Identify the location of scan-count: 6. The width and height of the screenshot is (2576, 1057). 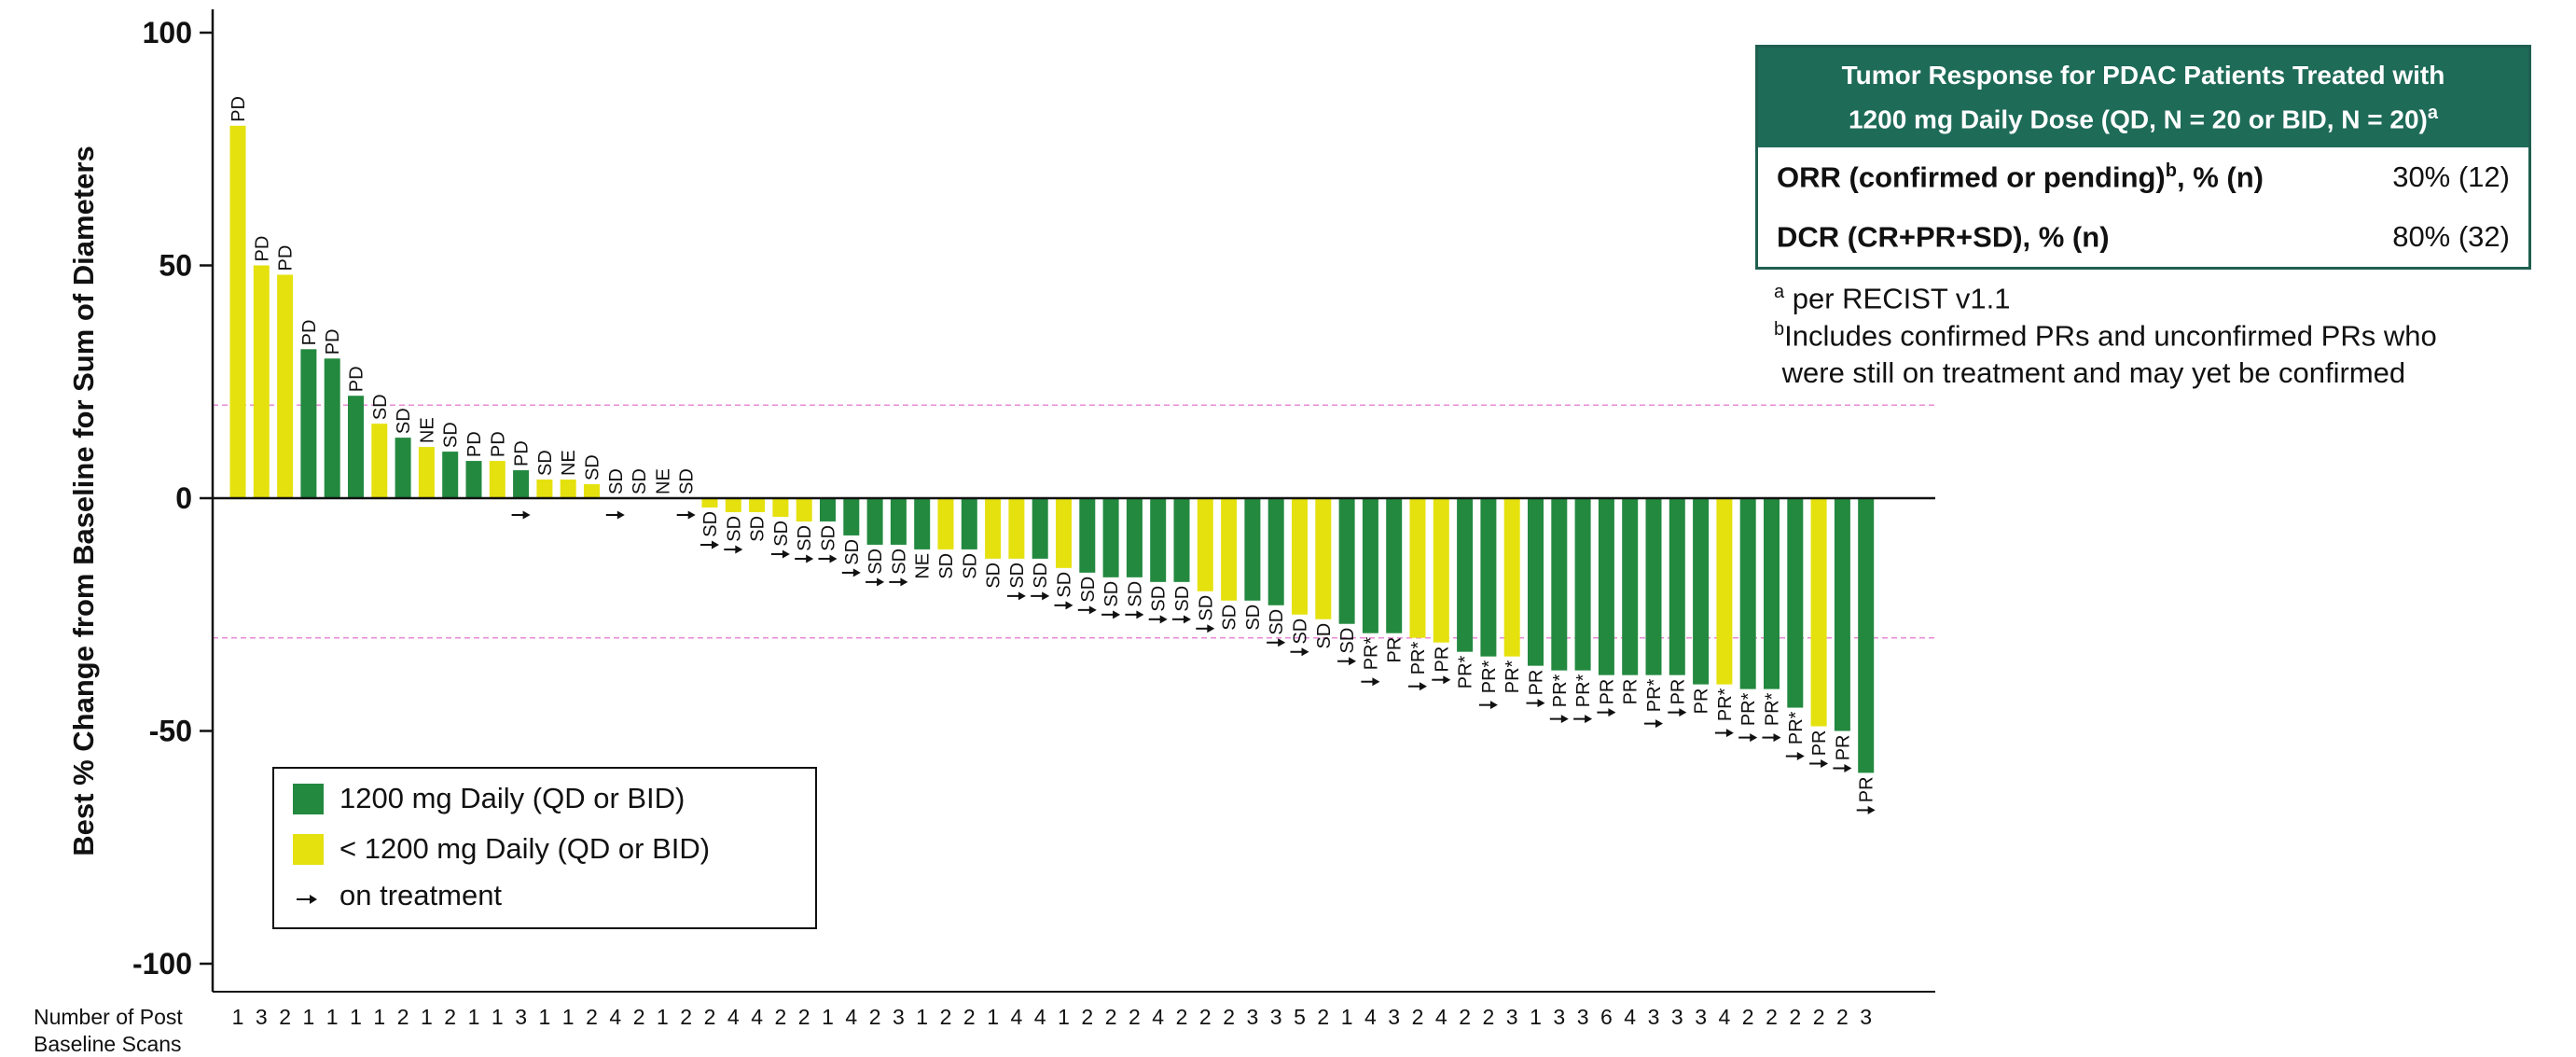
(1606, 1017).